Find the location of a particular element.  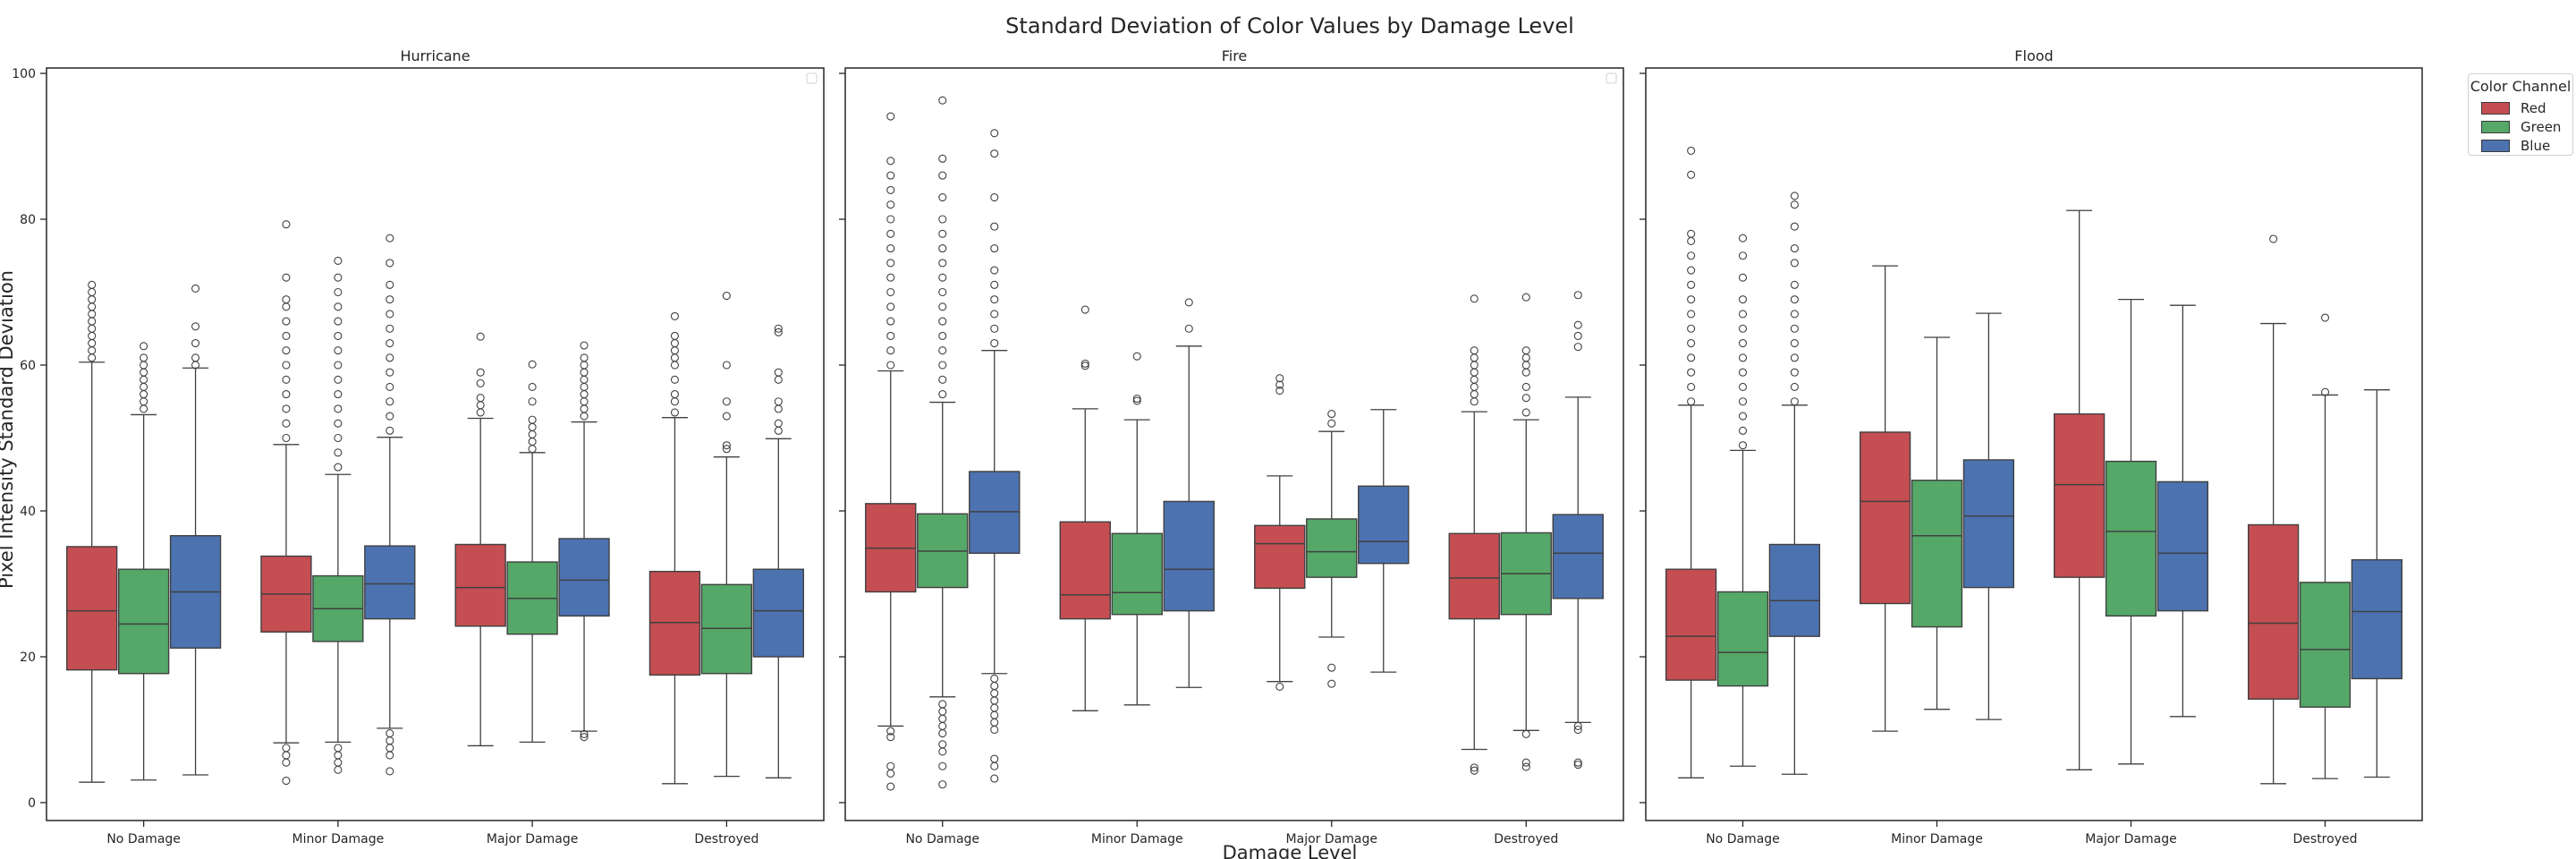

legend-label-green: Green is located at coordinates (2541, 127).